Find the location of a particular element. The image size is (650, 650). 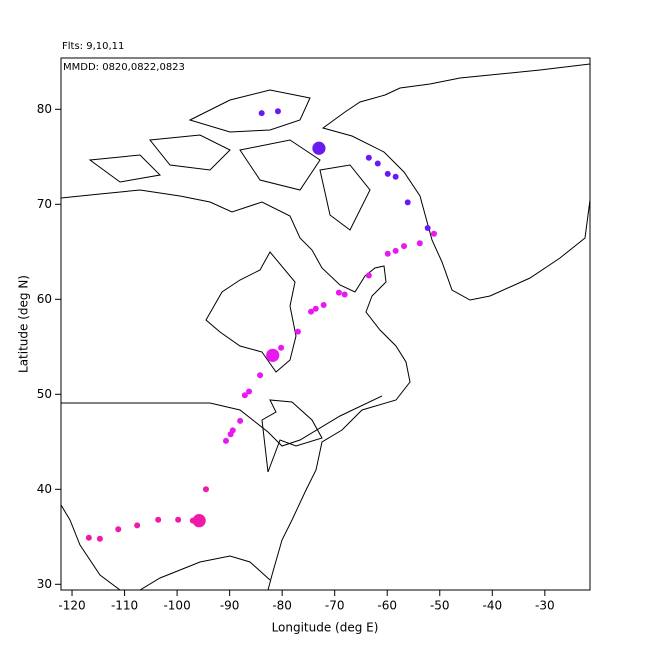

x-axis-label: Longitude (deg E) is located at coordinates (325, 628).